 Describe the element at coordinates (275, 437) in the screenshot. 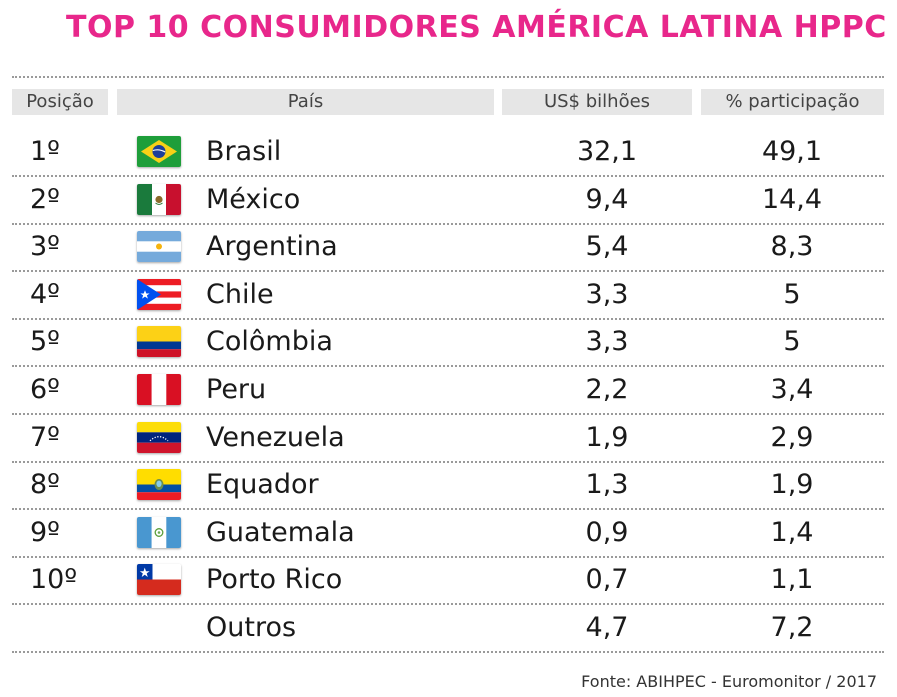

I see `row-country: Venezuela` at that location.